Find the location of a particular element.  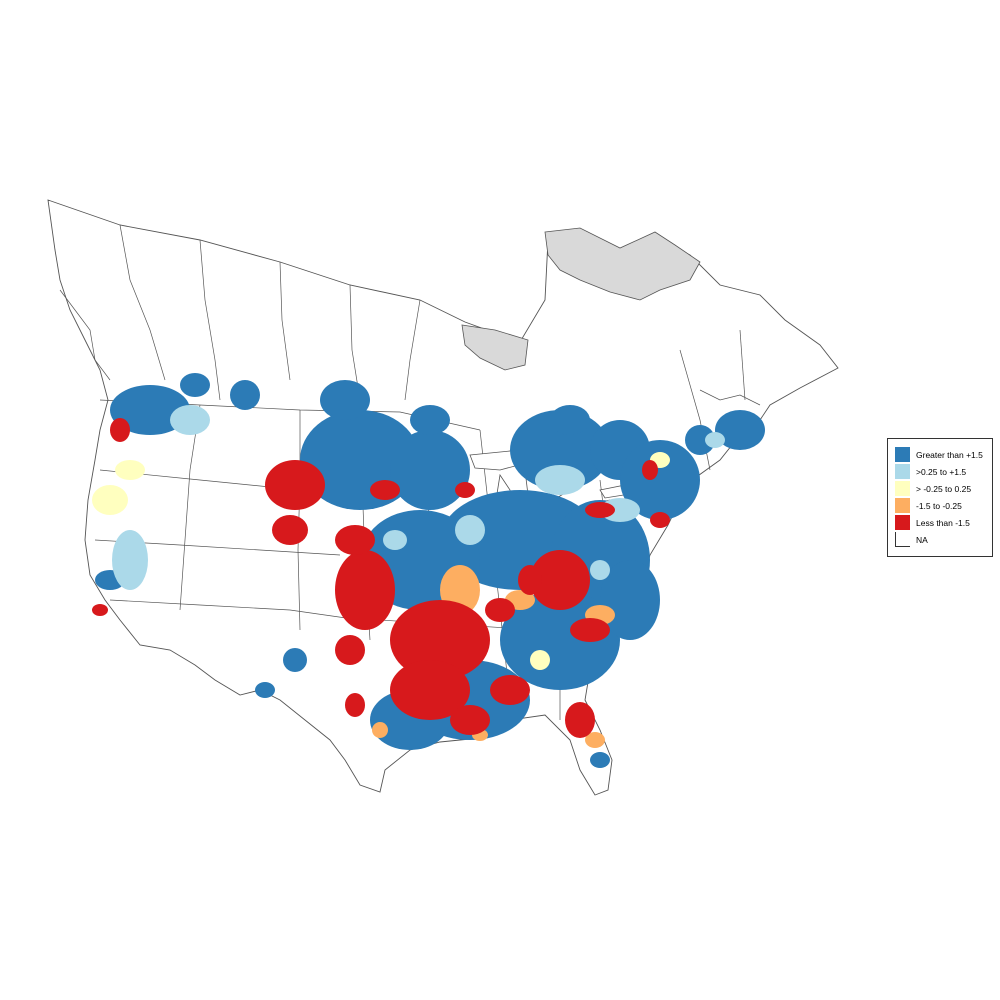

legend-label: > -0.25 to 0.25 is located at coordinates (944, 488).